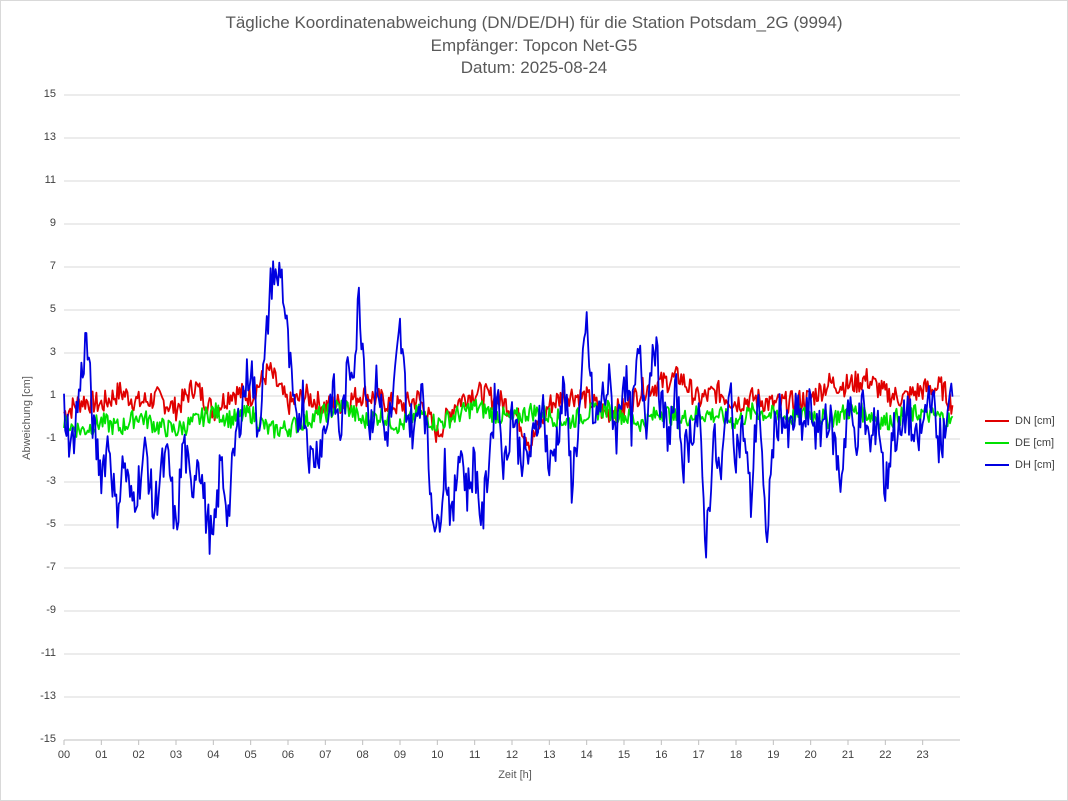 The height and width of the screenshot is (801, 1068). I want to click on legend-label: DH [cm], so click(1035, 465).